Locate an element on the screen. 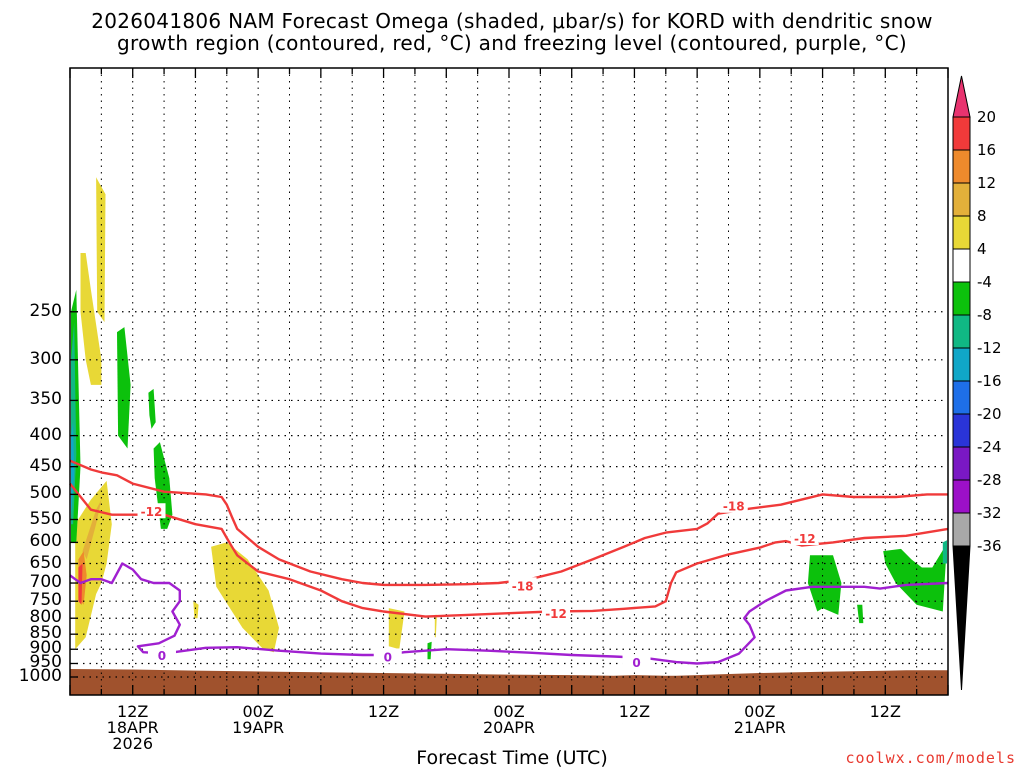 This screenshot has width=1024, height=769. x-tick-line-3-0: 00Z is located at coordinates (509, 711).